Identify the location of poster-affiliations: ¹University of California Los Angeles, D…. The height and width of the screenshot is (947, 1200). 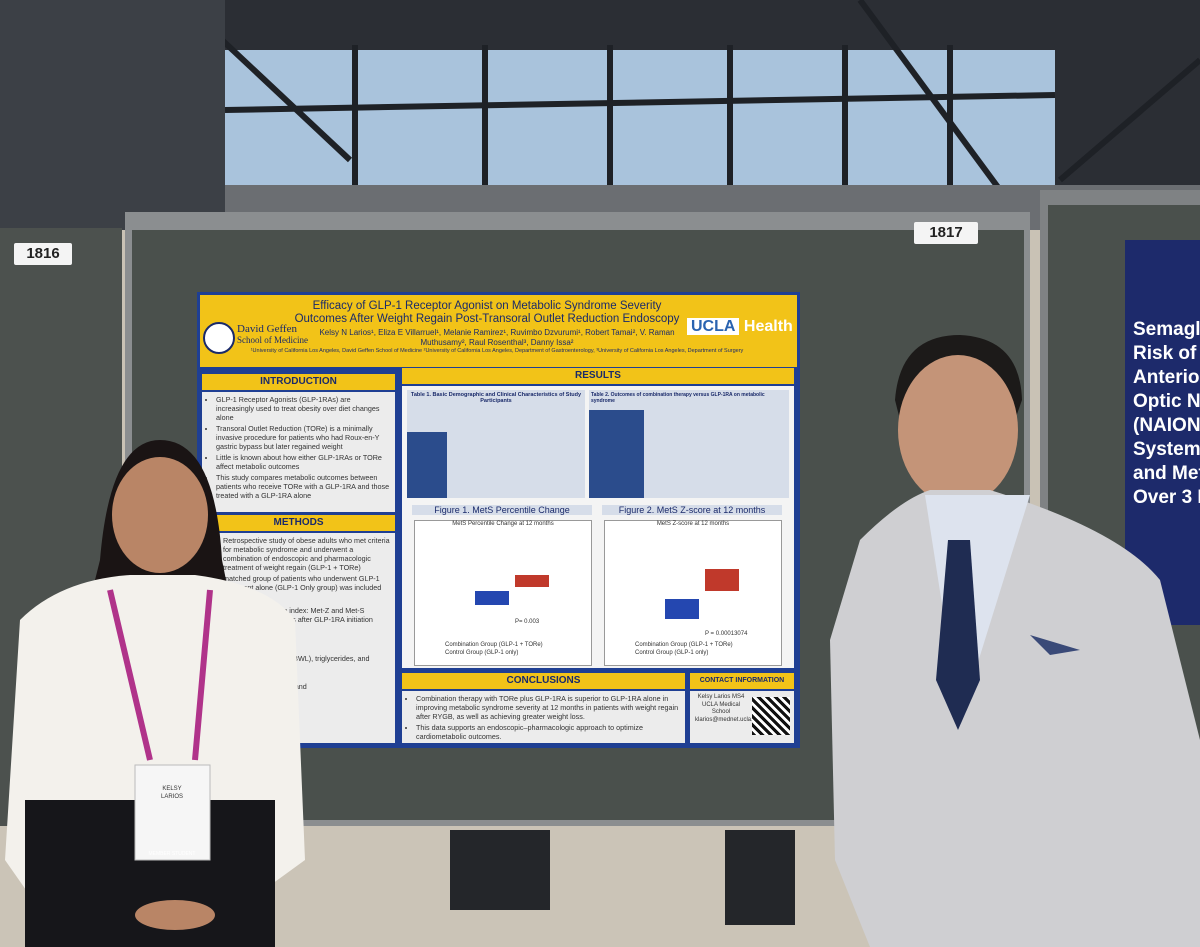
(497, 351).